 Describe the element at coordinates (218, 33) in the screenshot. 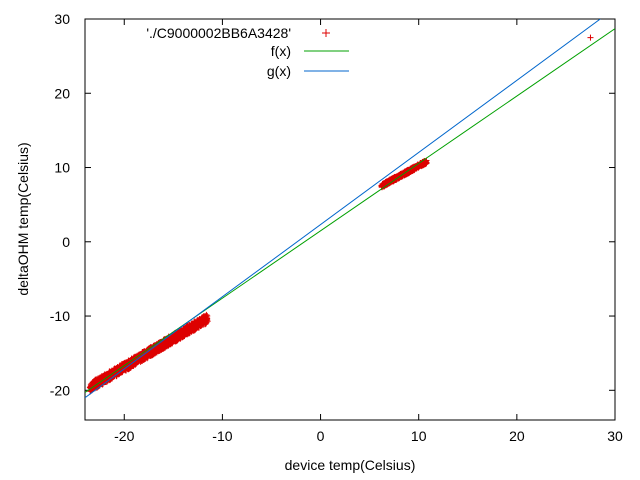

I see `legend-label: './C9000002BB6A3428'` at that location.